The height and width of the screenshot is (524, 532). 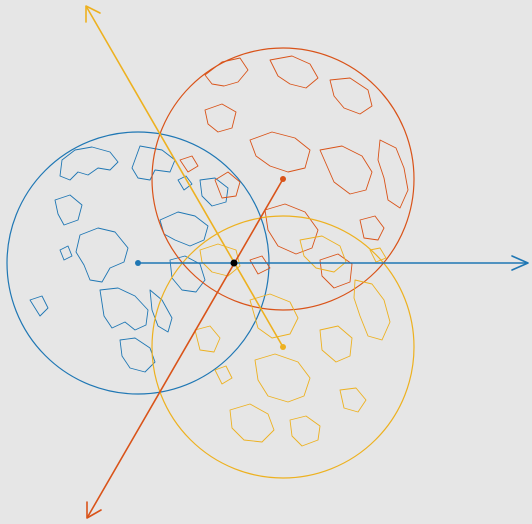 I want to click on blue-globe-center, so click(x=138, y=263).